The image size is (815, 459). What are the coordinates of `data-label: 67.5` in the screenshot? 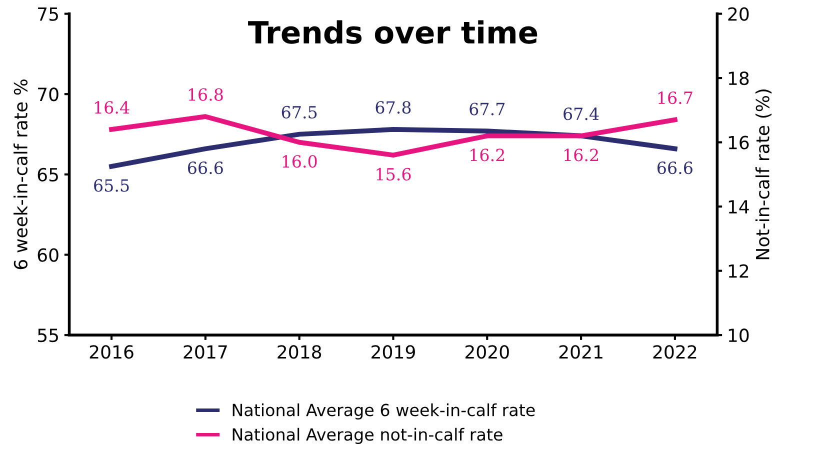 It's located at (299, 112).